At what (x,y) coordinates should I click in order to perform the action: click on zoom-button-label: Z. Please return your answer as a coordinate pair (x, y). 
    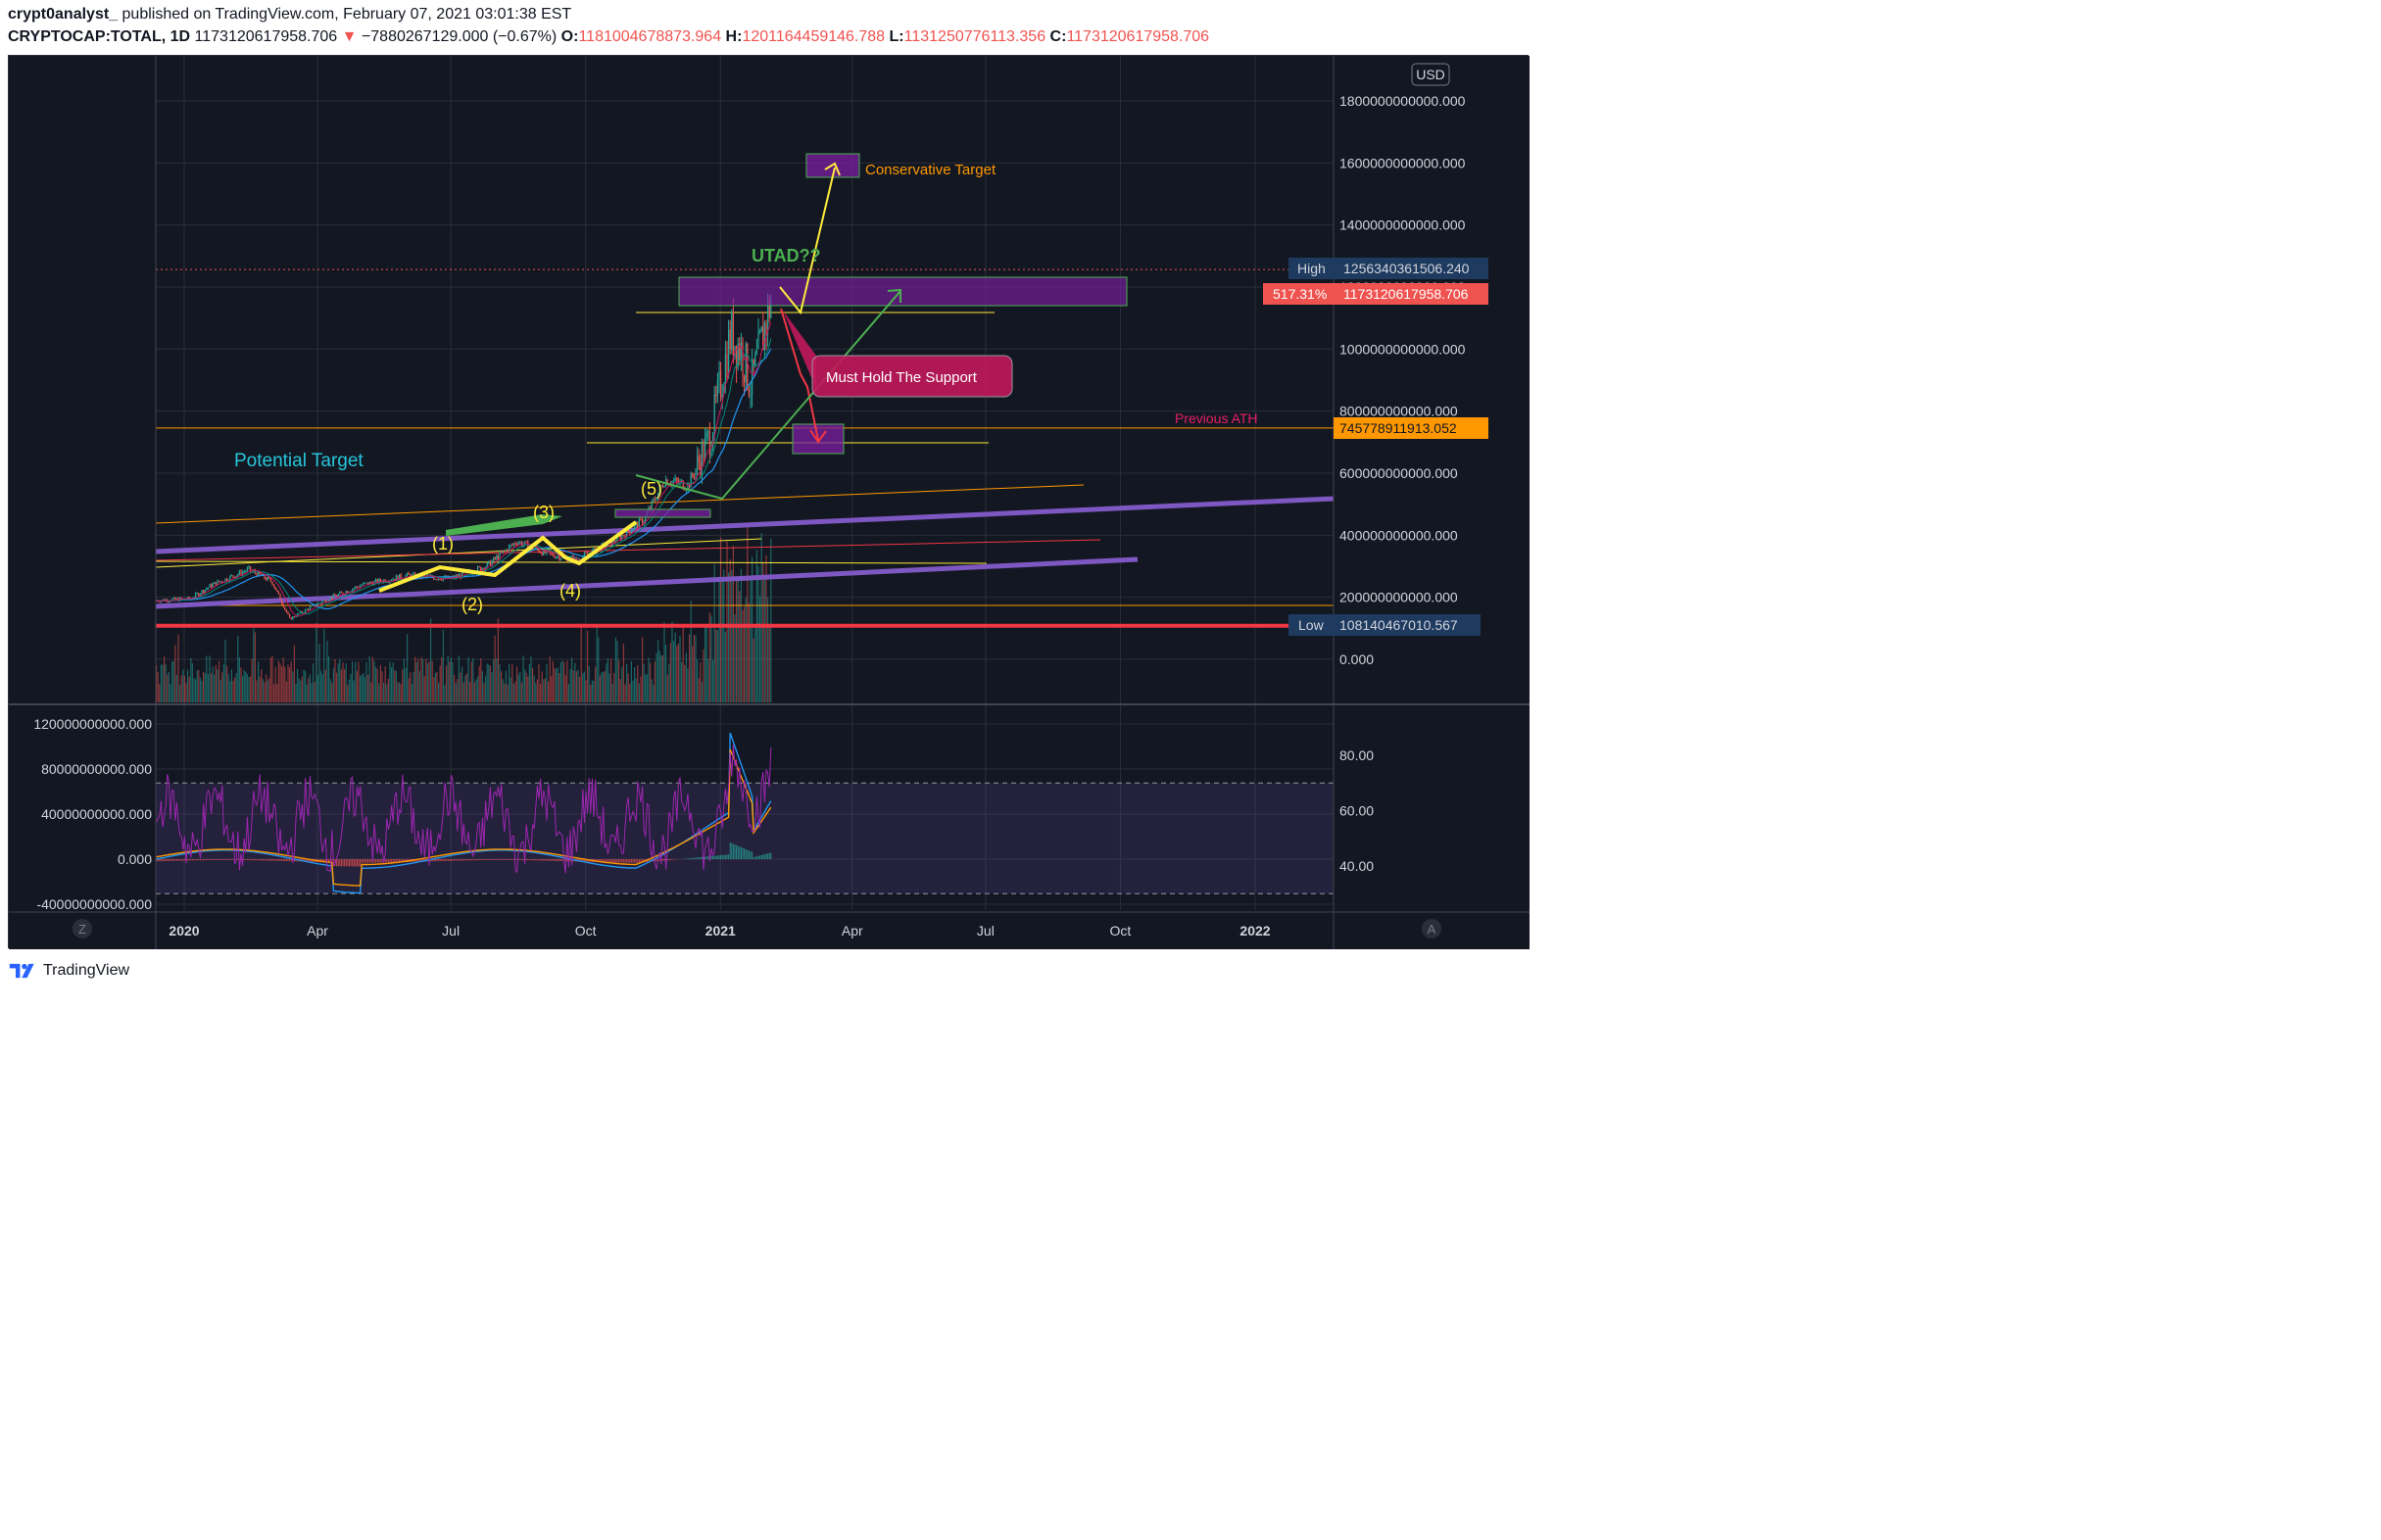
    Looking at the image, I should click on (82, 929).